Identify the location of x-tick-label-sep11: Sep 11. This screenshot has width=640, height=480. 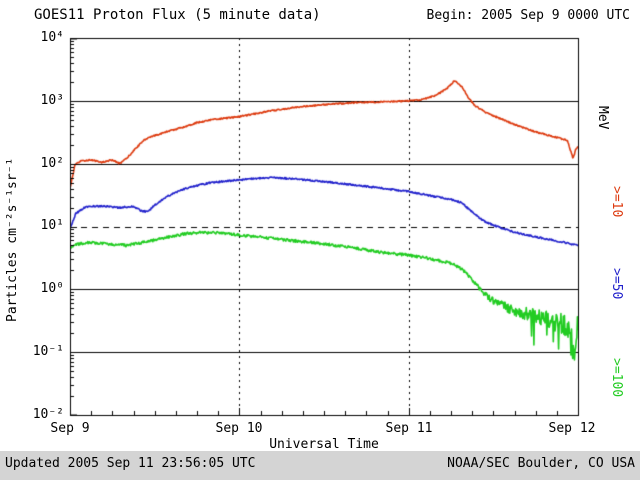
(409, 428).